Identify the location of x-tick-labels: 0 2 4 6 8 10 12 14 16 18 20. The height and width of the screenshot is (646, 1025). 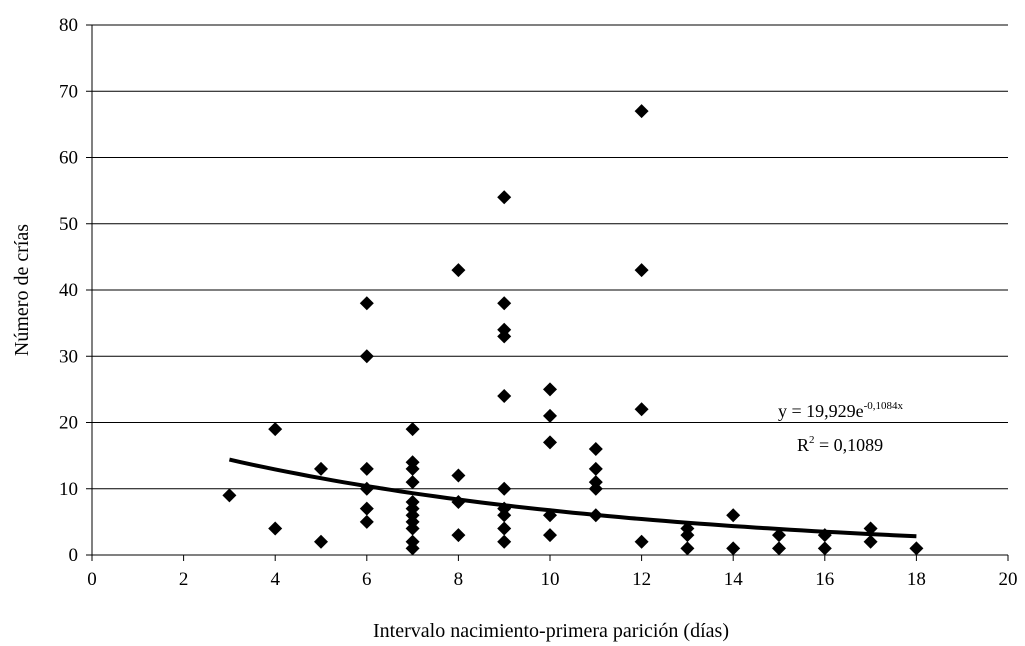
(552, 572).